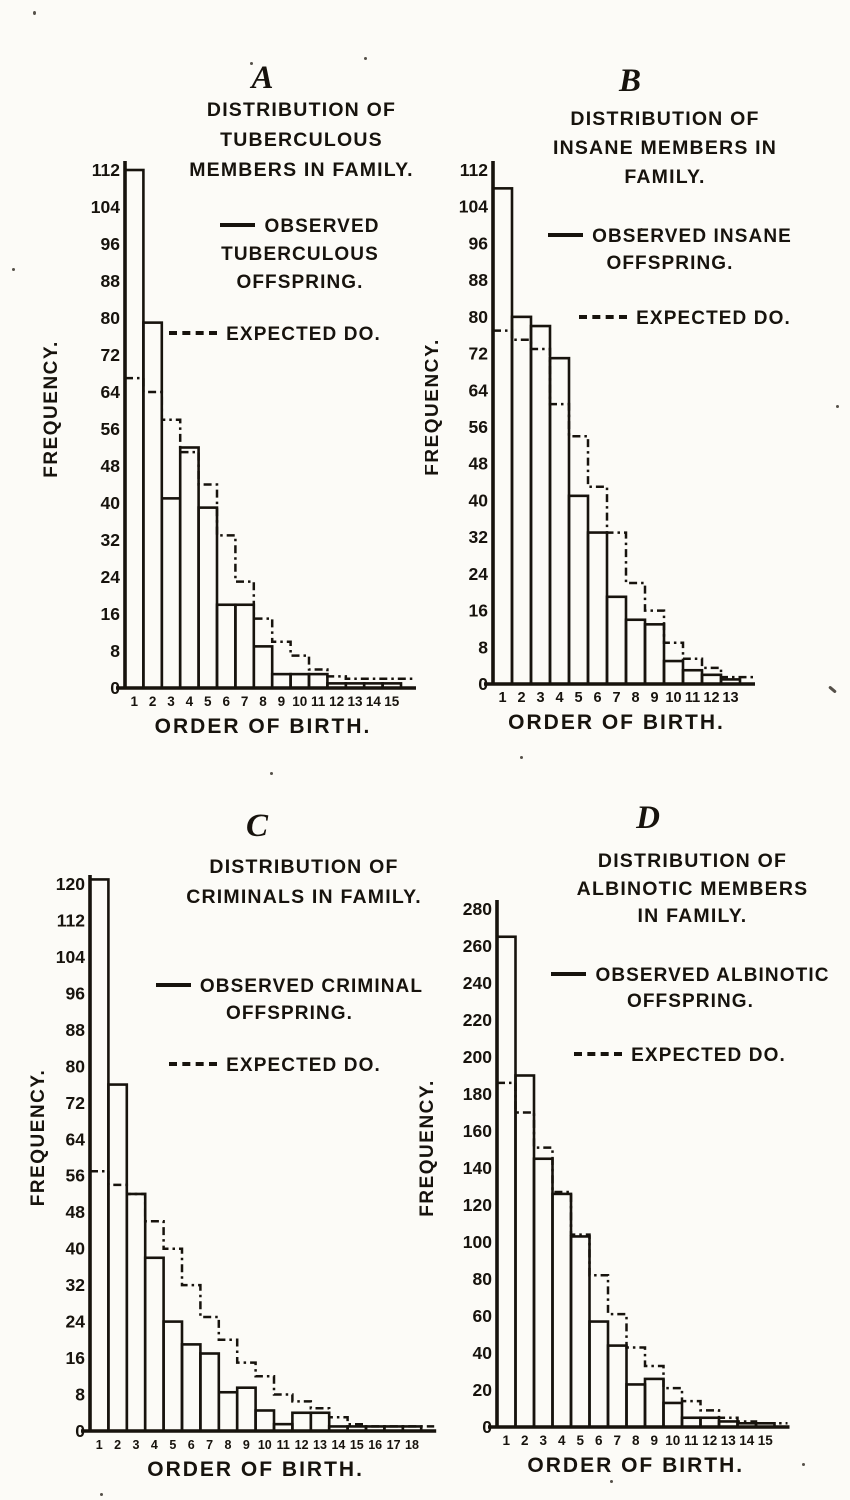 The height and width of the screenshot is (1500, 850). What do you see at coordinates (665, 119) in the screenshot?
I see `chart-b-title-line-1: DISTRIBUTION OF` at bounding box center [665, 119].